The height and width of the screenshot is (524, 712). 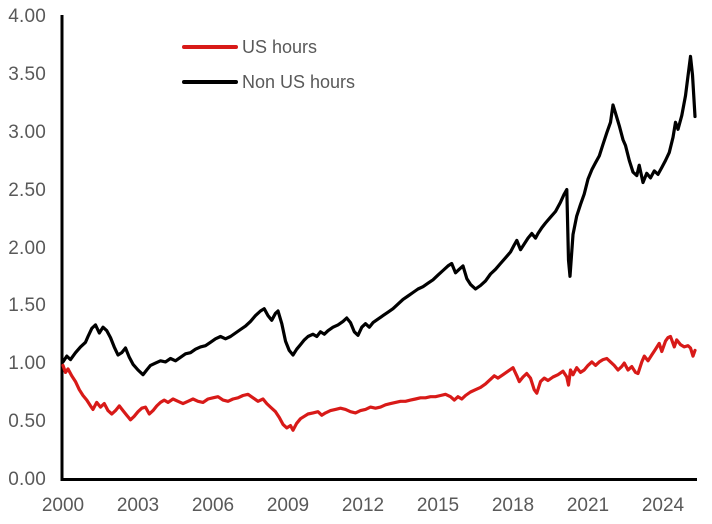 I want to click on us-hours-swatch-icon, so click(x=210, y=47).